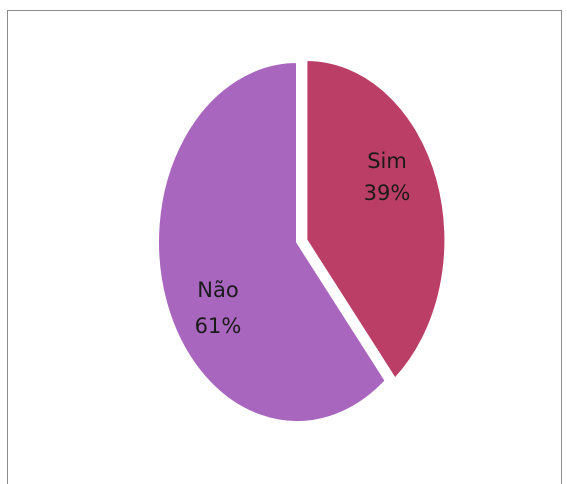 The width and height of the screenshot is (567, 484). What do you see at coordinates (387, 193) in the screenshot?
I see `slice-label-sim-value: 39%` at bounding box center [387, 193].